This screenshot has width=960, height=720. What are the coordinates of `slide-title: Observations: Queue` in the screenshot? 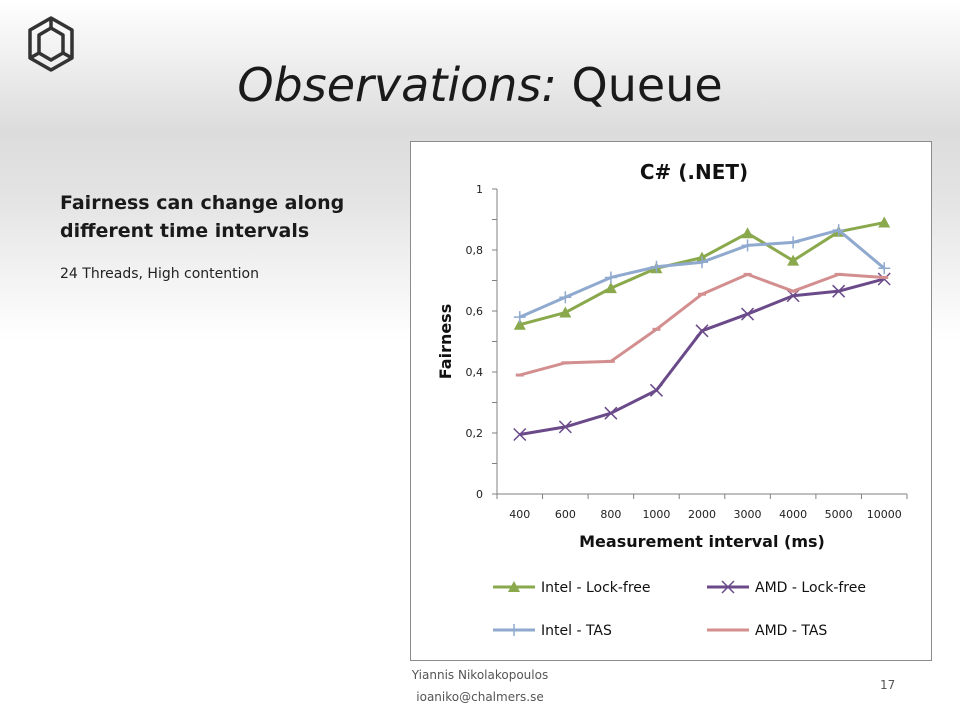 It's located at (480, 85).